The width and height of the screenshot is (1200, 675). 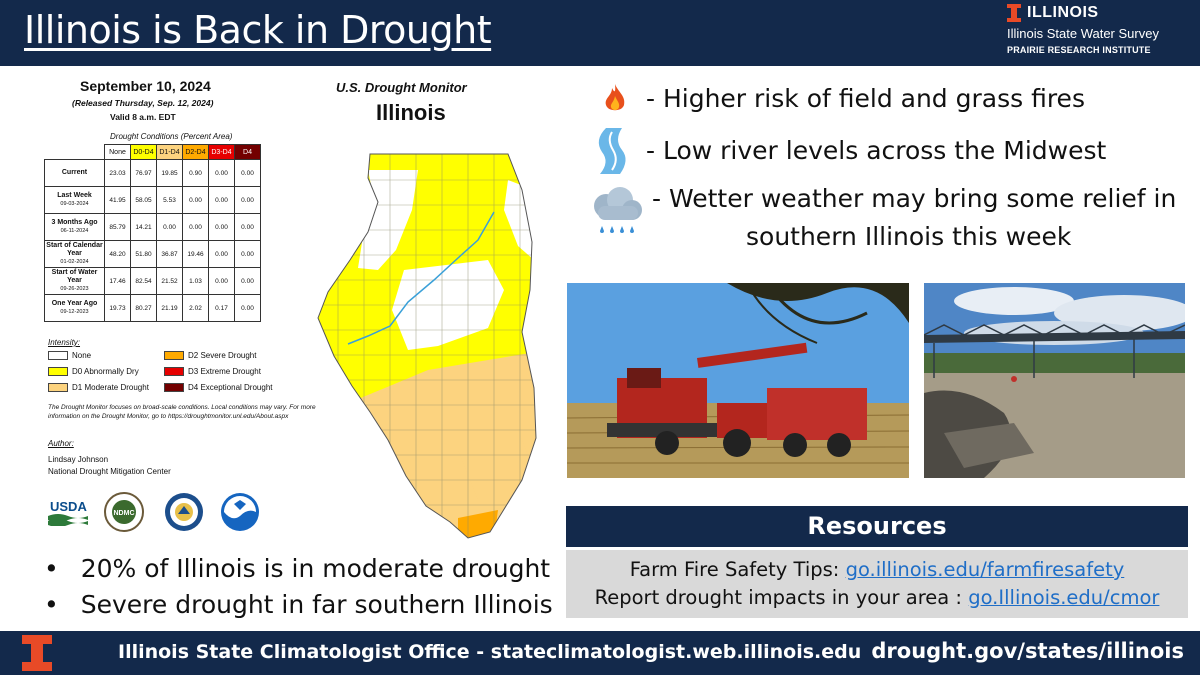 I want to click on legend-item: D4 Exceptional Drought, so click(x=218, y=387).